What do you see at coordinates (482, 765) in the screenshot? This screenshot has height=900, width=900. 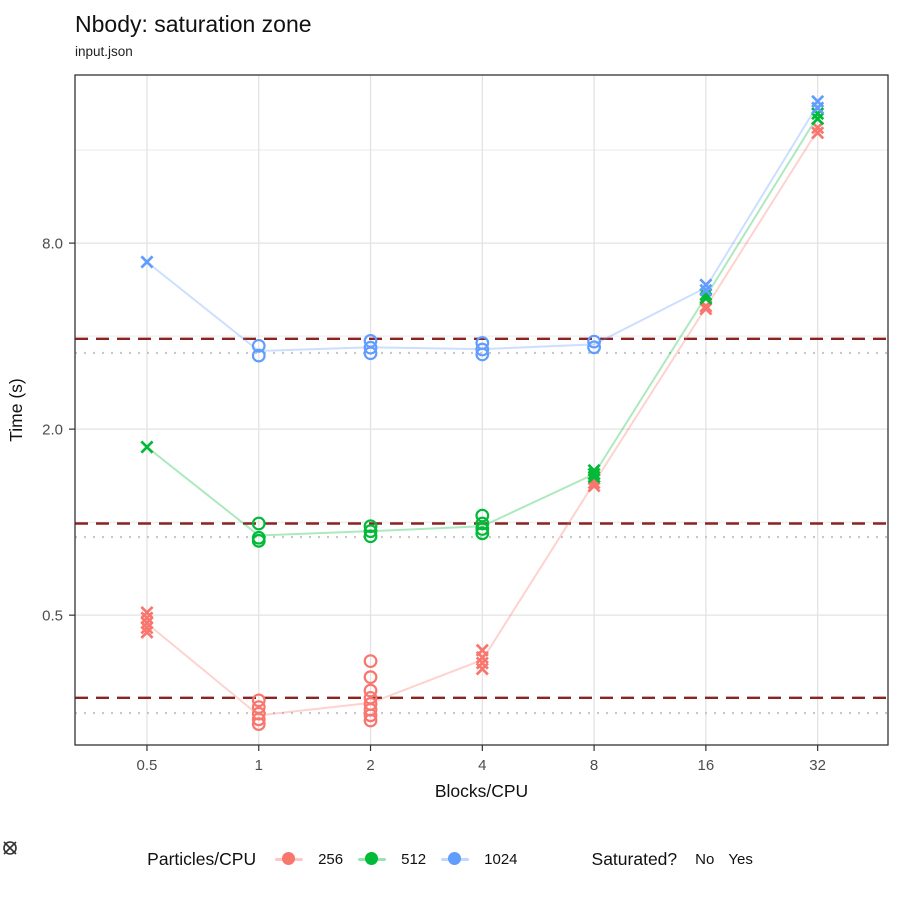 I see `x-tick-label: 4` at bounding box center [482, 765].